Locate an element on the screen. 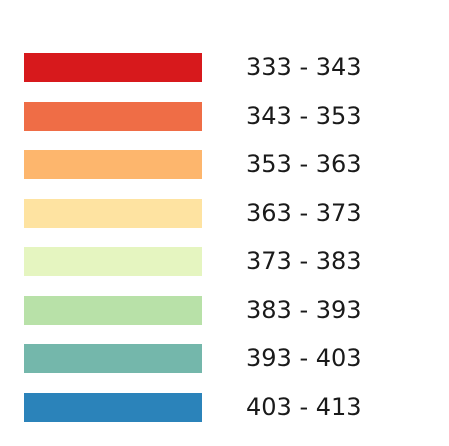 This screenshot has width=449, height=446. legend-item: 393 - 403 is located at coordinates (234, 366).